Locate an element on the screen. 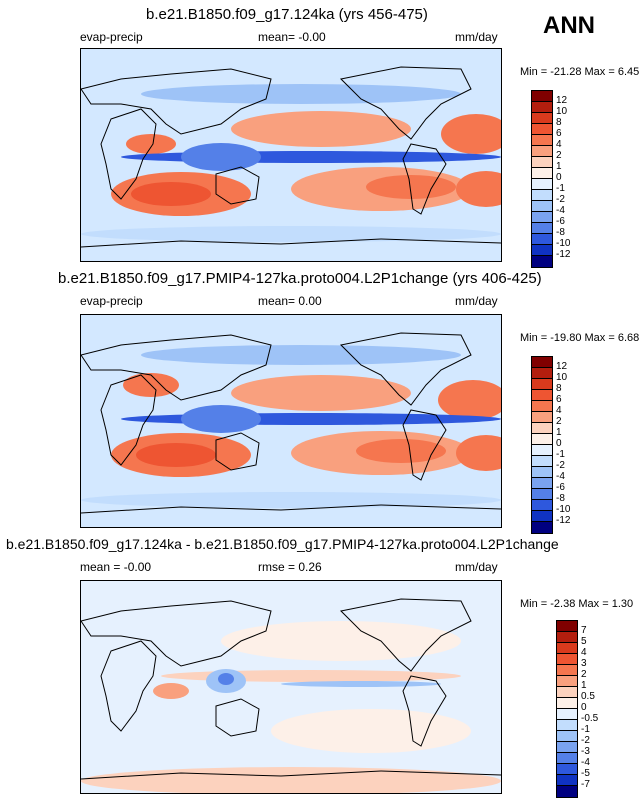 Image resolution: width=644 pixels, height=801 pixels. colorbar-1-tick: -12 is located at coordinates (563, 254).